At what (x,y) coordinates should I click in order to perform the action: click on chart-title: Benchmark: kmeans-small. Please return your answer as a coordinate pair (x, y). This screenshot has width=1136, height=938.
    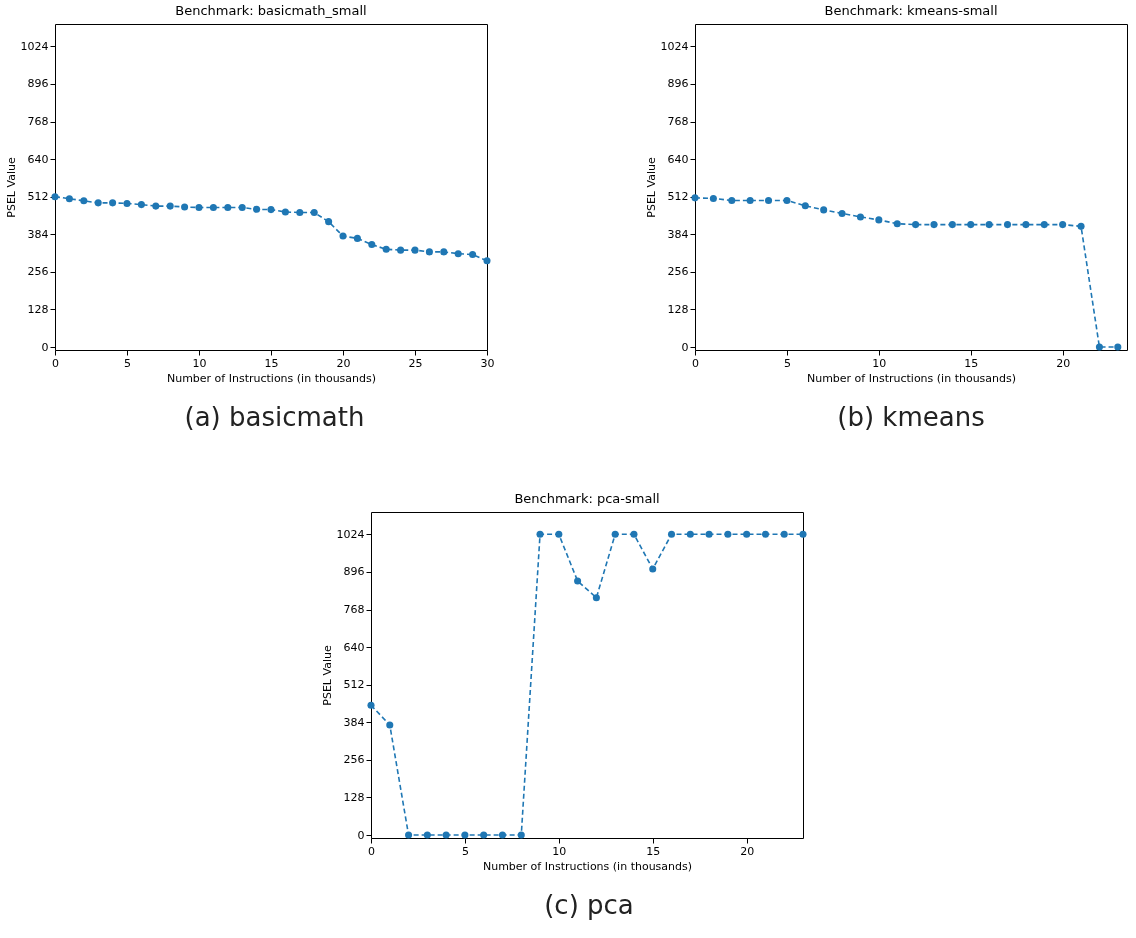
    Looking at the image, I should click on (911, 10).